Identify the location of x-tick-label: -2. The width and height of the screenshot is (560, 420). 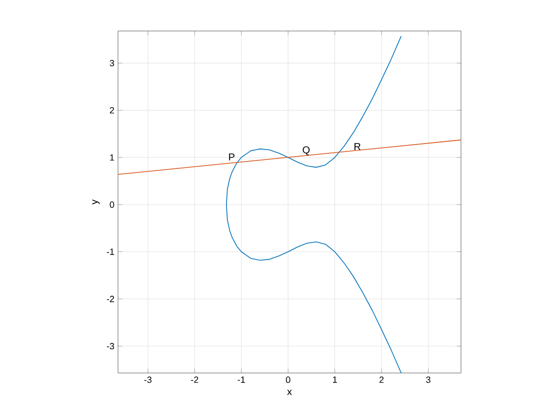
(194, 379).